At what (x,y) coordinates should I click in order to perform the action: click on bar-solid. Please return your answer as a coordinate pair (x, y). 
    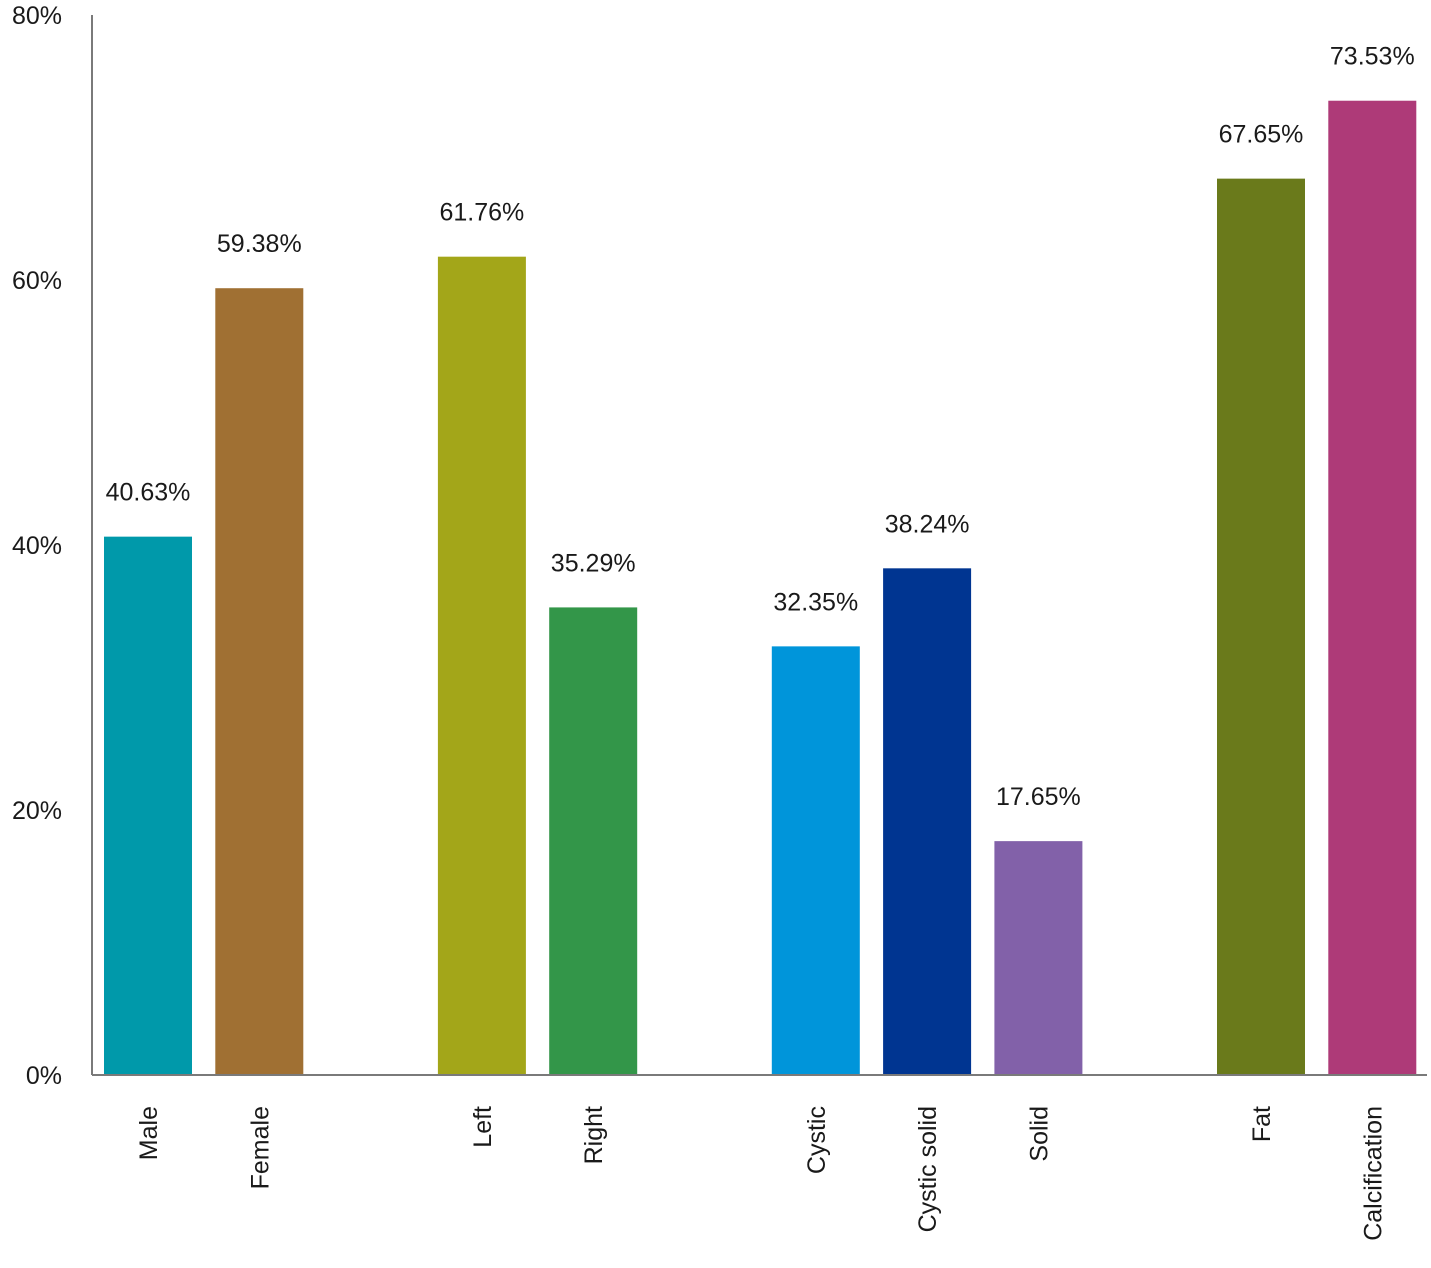
    Looking at the image, I should click on (1038, 958).